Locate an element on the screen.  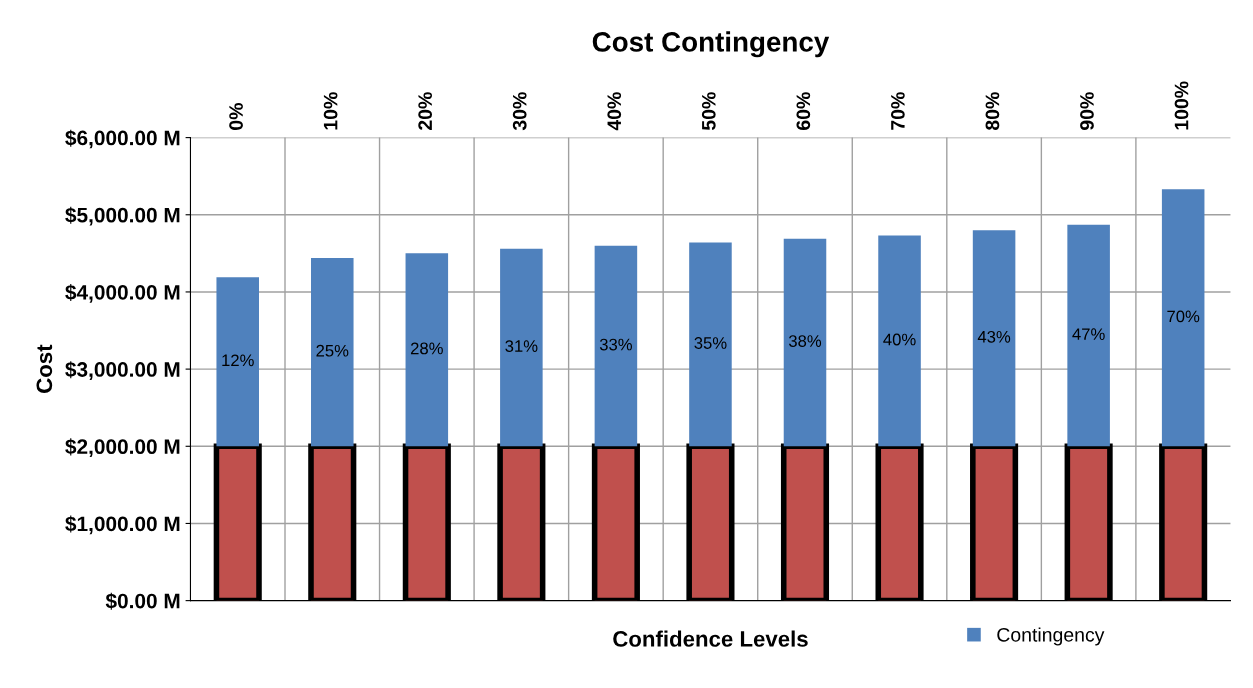
x-tick-label: 90% is located at coordinates (1087, 111).